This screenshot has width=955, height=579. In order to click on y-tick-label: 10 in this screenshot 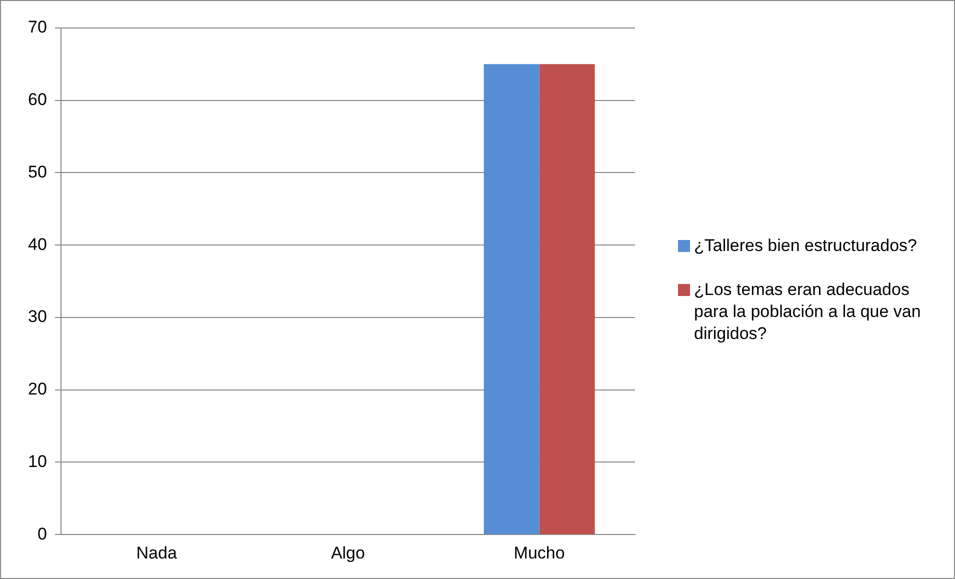, I will do `click(37, 461)`.